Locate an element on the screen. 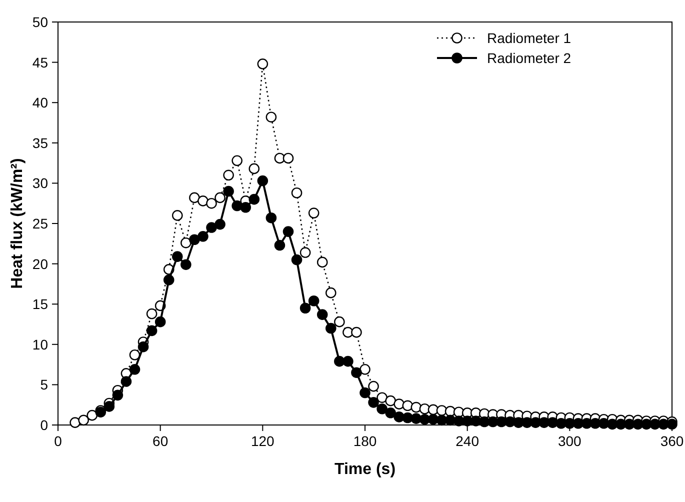 The height and width of the screenshot is (502, 685). y-tick-label: 45 is located at coordinates (40, 62).